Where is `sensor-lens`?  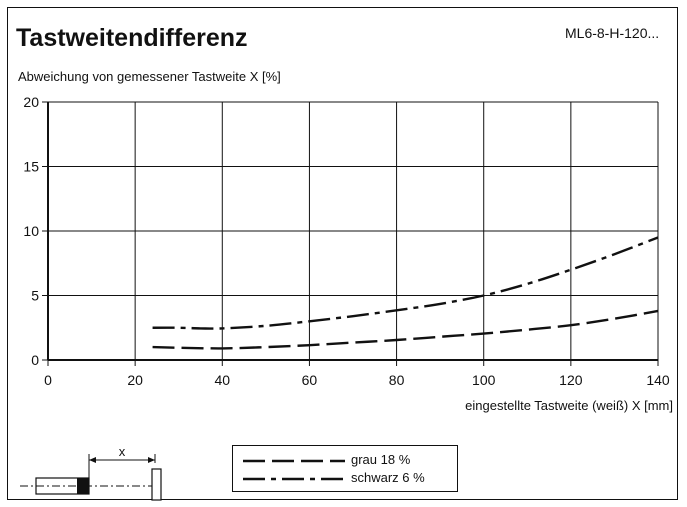 sensor-lens is located at coordinates (83, 486).